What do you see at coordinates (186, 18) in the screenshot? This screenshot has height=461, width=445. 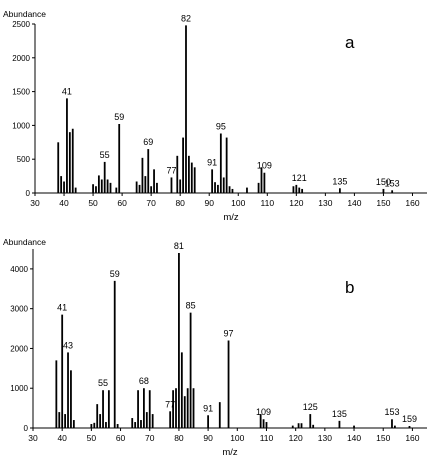 I see `peak-label: 82` at bounding box center [186, 18].